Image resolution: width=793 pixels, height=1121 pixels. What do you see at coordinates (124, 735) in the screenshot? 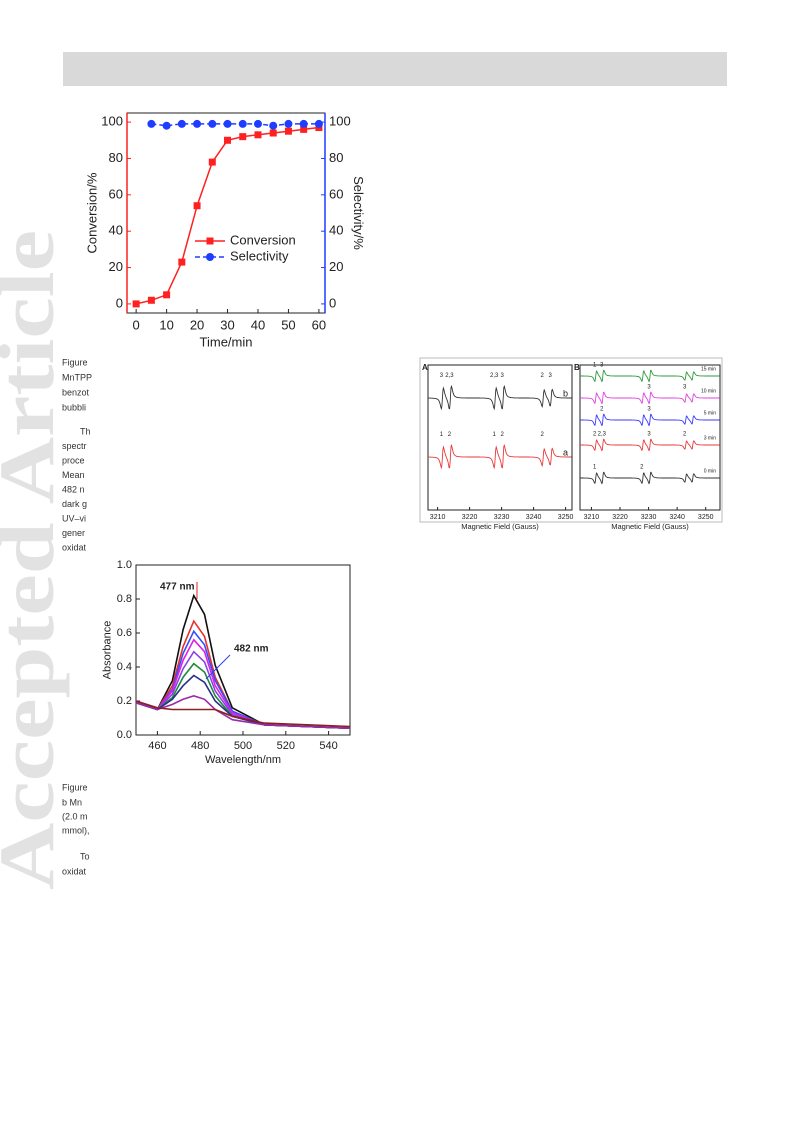
I see `y-tick-label: 0.0` at bounding box center [124, 735].